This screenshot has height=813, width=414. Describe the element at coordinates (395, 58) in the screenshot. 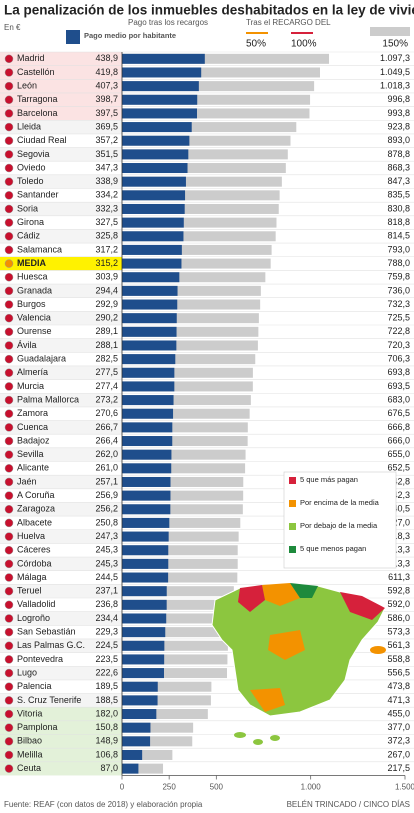

I see `total-value-label: 1.097,3` at that location.